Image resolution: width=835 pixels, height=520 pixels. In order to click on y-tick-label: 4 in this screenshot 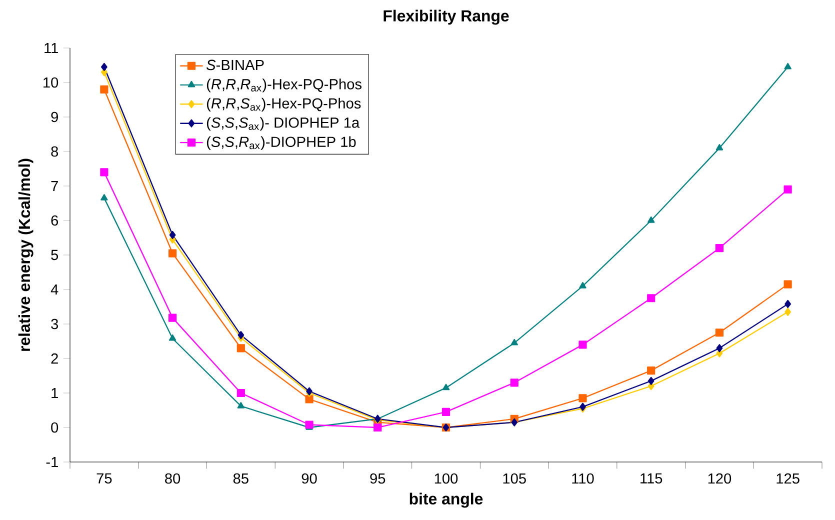, I will do `click(54, 289)`.